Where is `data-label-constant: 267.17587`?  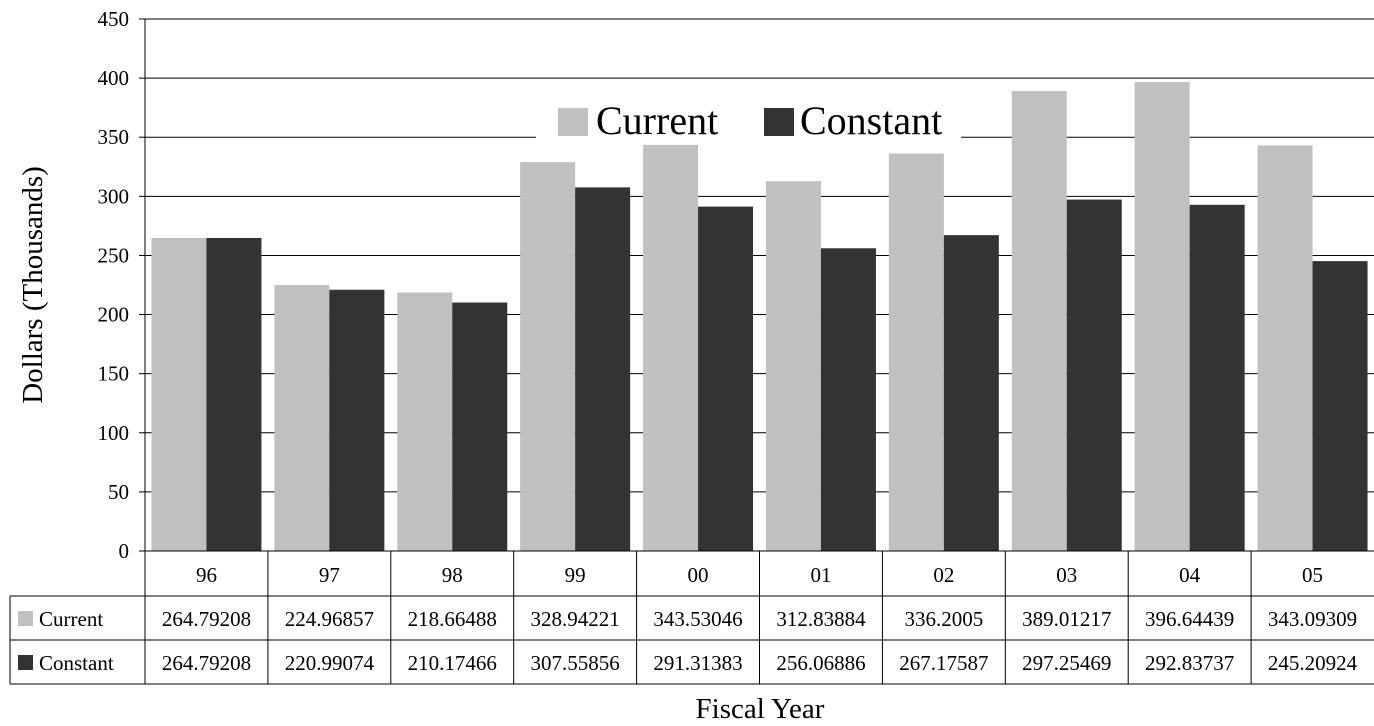
data-label-constant: 267.17587 is located at coordinates (943, 663).